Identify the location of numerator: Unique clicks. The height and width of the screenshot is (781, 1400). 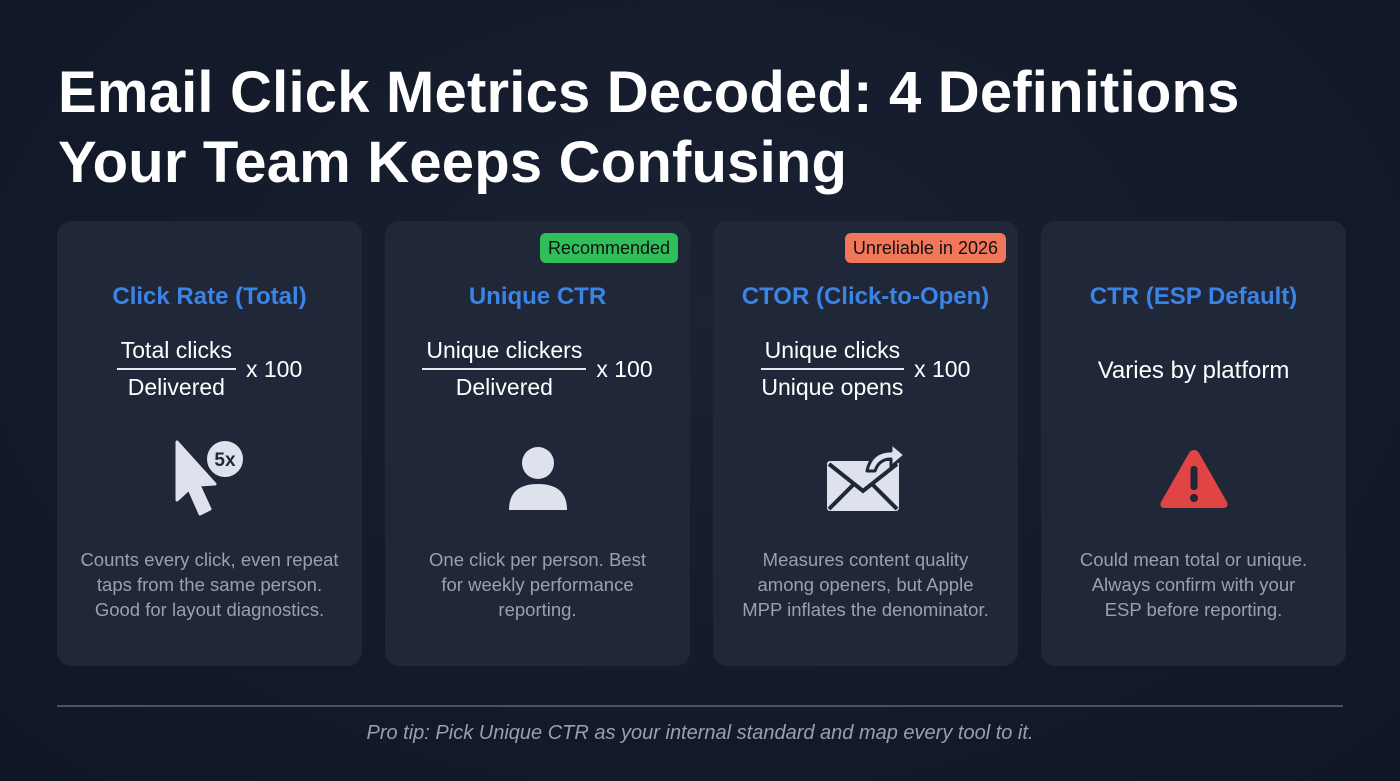
(832, 353).